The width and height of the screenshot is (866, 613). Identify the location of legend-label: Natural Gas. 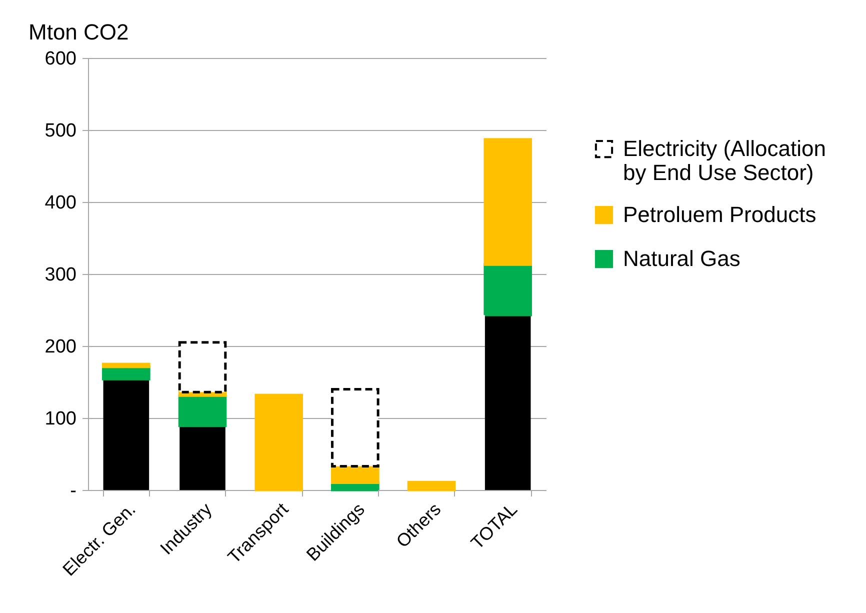
(681, 258).